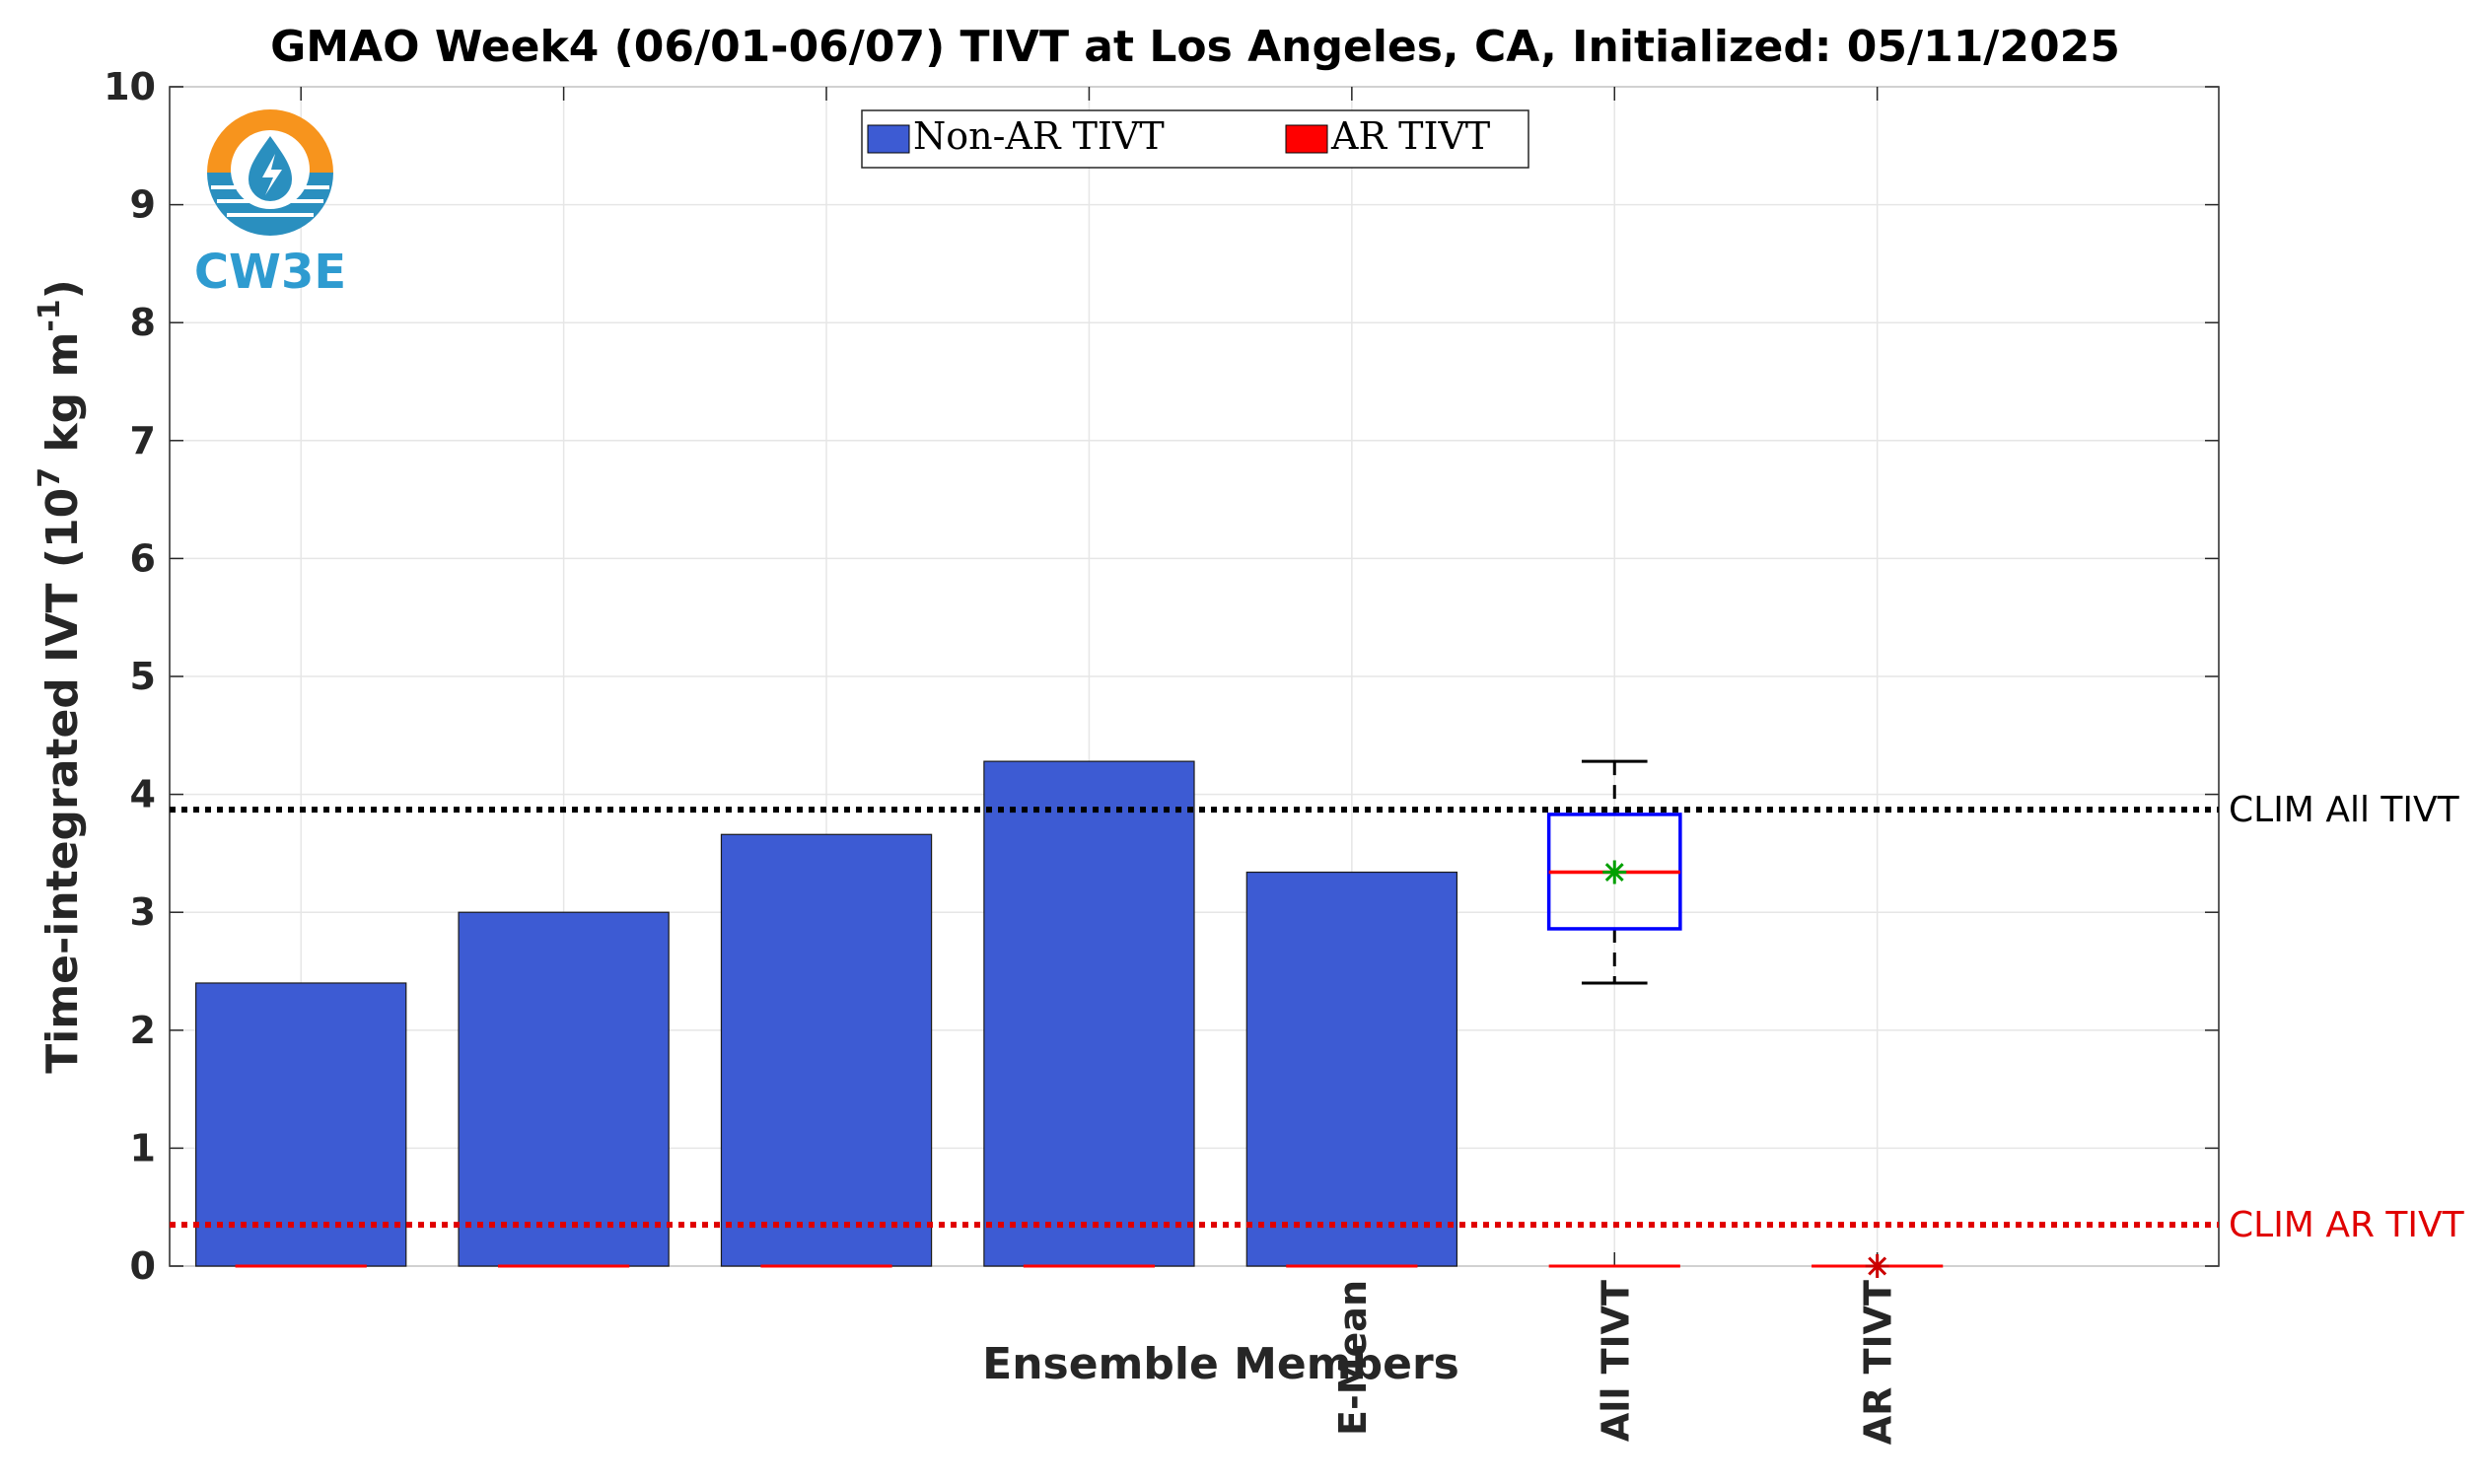 The image size is (2487, 1484). I want to click on y-tick-label: 2, so click(143, 1030).